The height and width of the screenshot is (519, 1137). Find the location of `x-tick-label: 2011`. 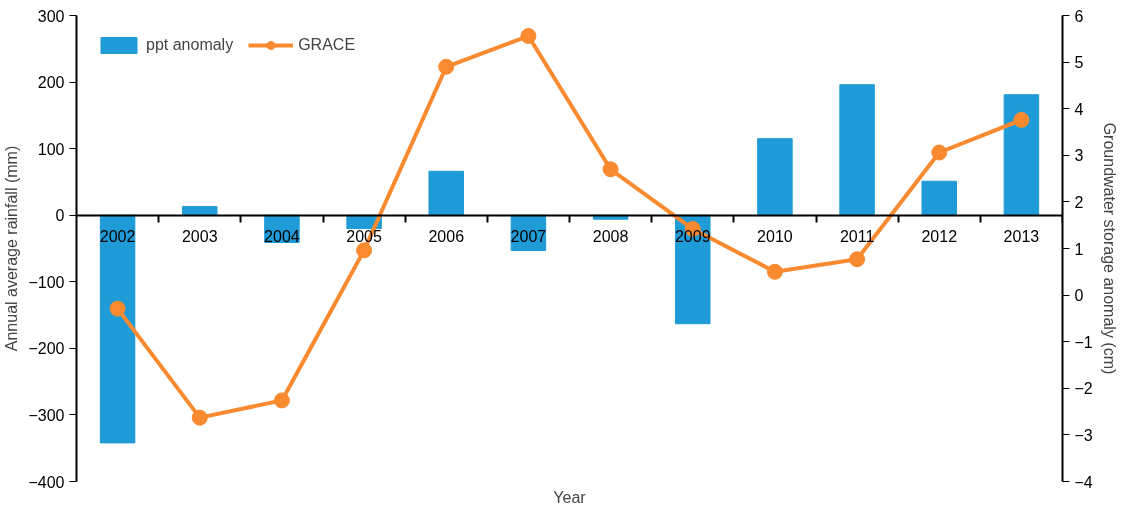

x-tick-label: 2011 is located at coordinates (857, 237).